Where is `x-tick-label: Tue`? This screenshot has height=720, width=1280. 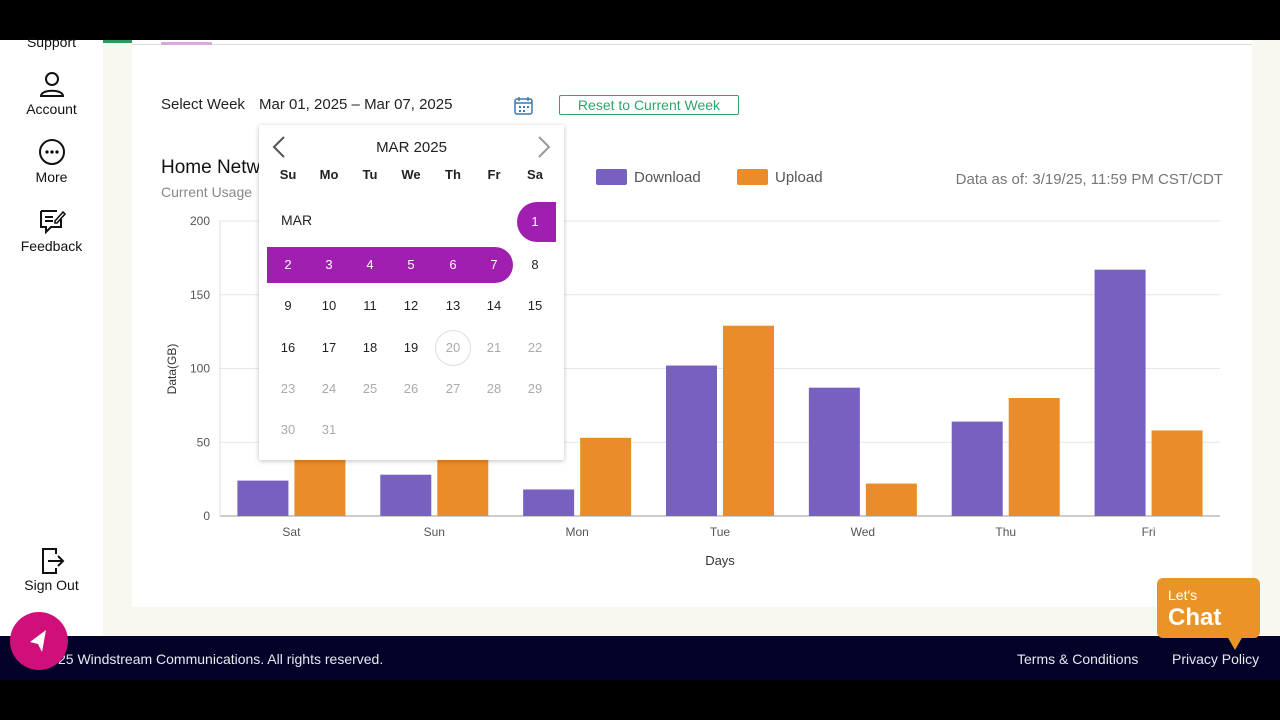
x-tick-label: Tue is located at coordinates (720, 532).